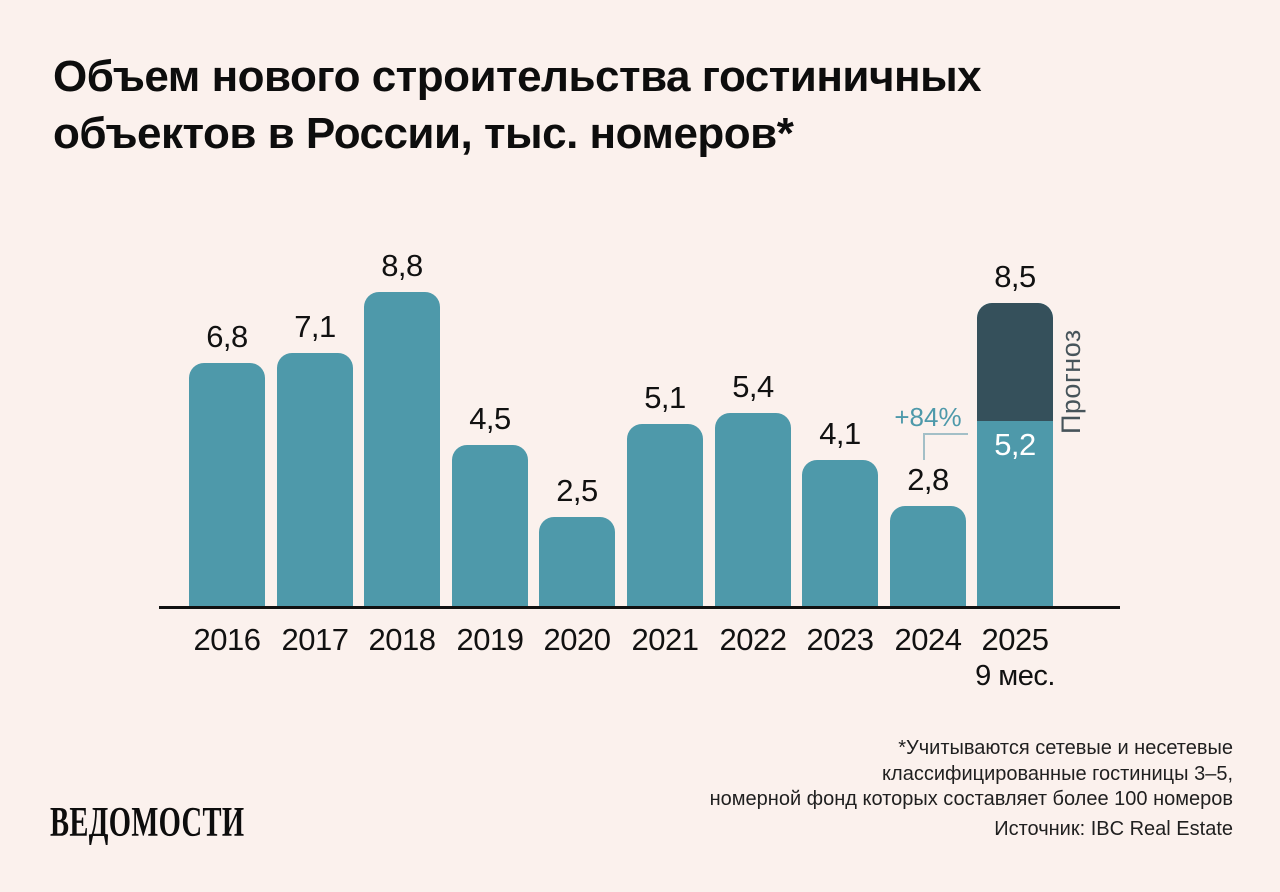  I want to click on x-tick-2017: 2017, so click(315, 639).